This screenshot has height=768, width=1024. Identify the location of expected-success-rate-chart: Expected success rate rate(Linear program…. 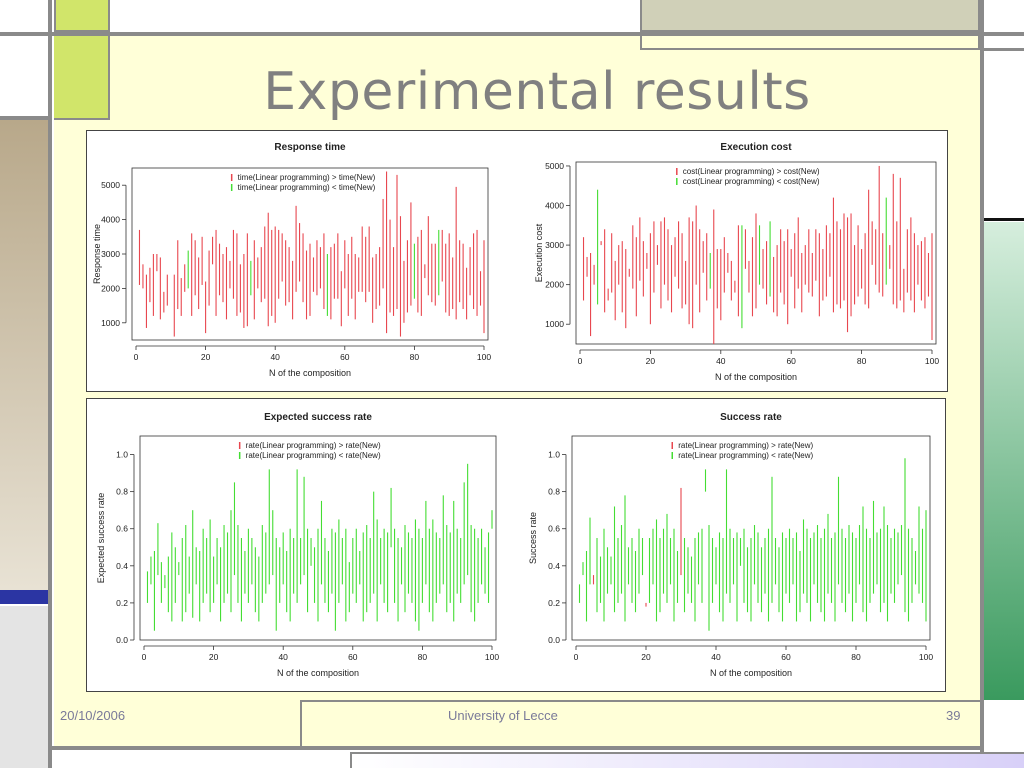
(297, 545).